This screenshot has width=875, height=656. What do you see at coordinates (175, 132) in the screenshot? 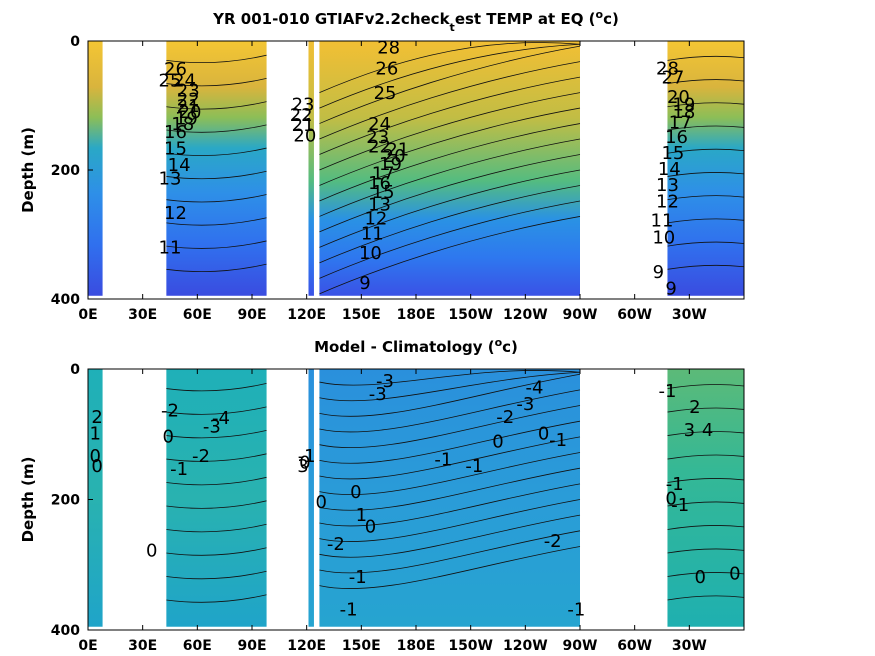
I see `contour-label: 16` at bounding box center [175, 132].